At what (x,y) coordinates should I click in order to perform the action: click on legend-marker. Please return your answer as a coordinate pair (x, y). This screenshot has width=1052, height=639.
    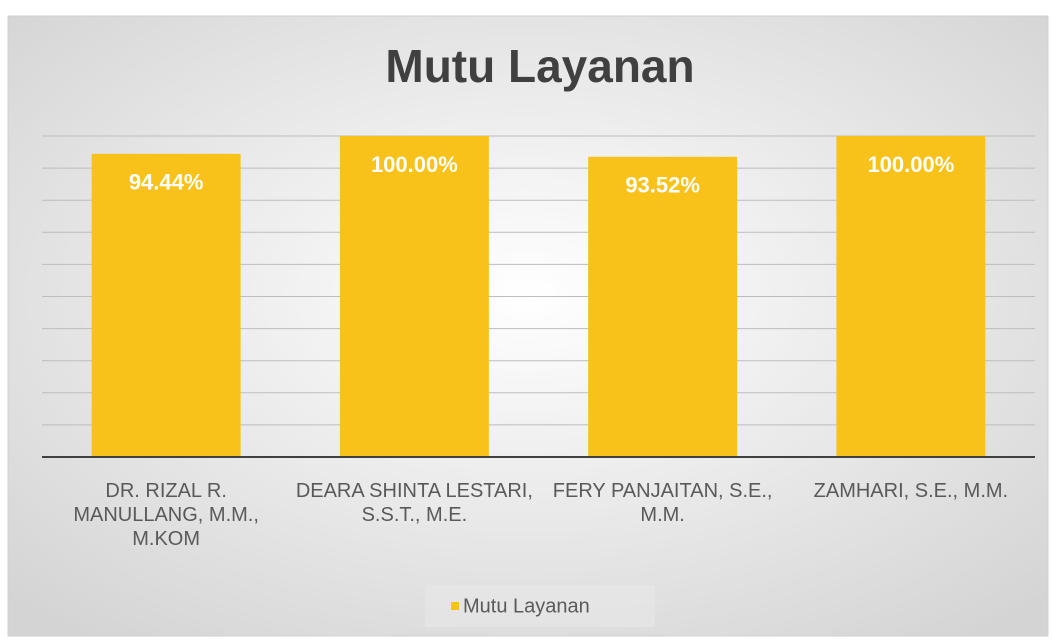
    Looking at the image, I should click on (455, 606).